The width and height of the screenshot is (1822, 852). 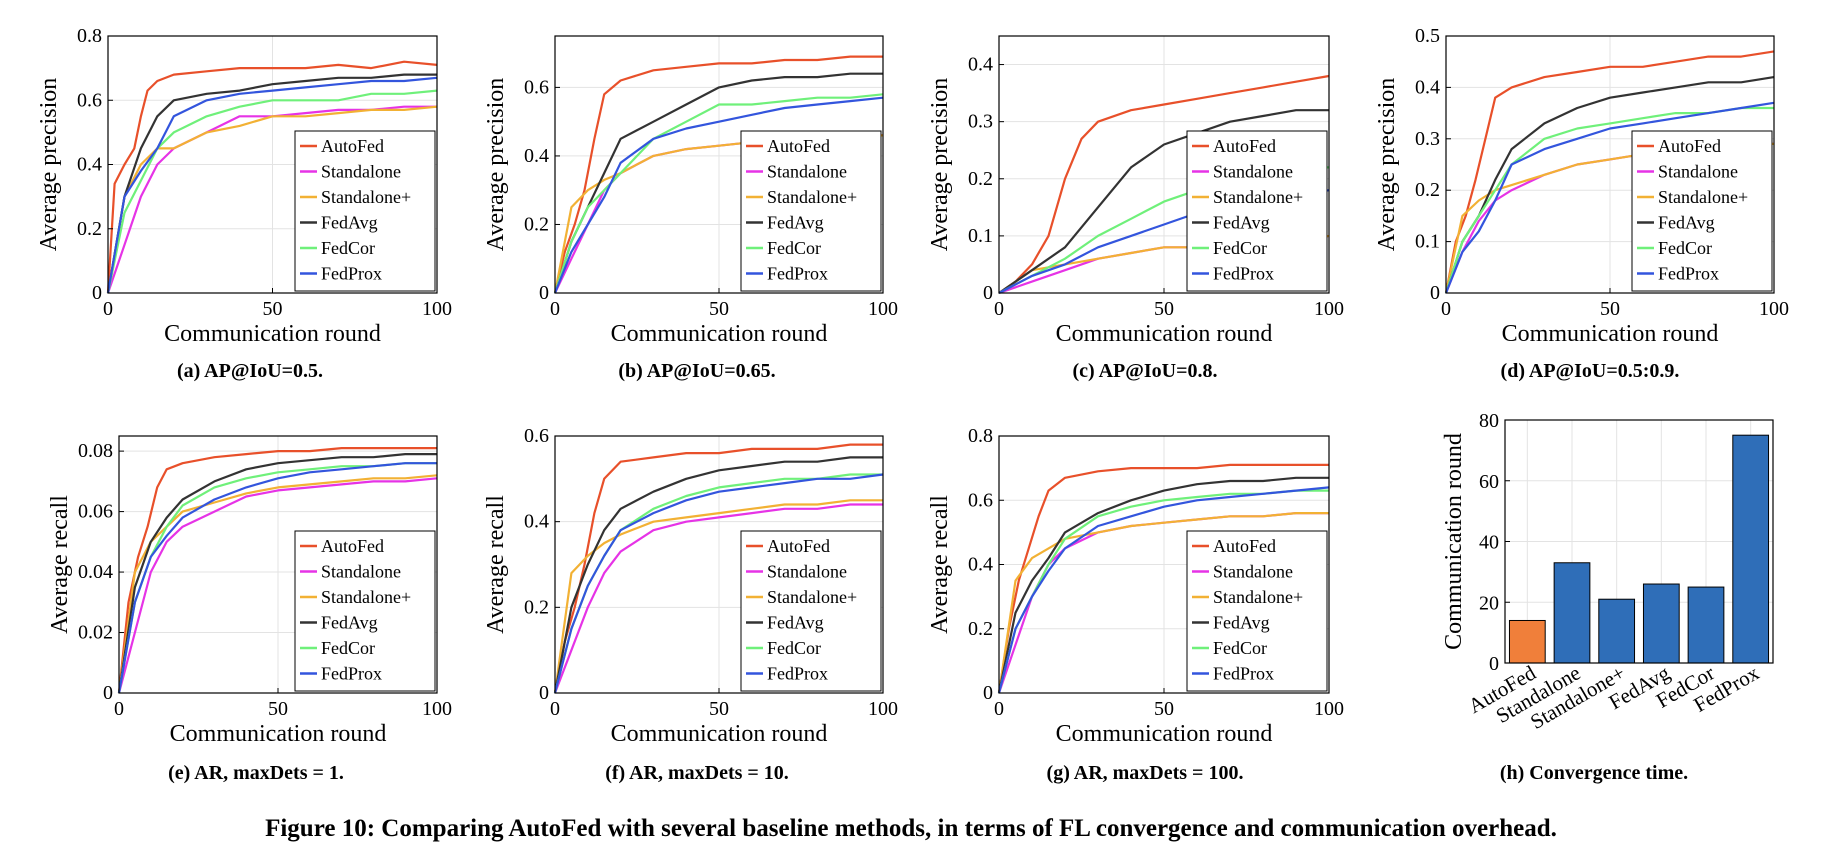 I want to click on y-tick-label: 0.08, so click(x=95, y=451).